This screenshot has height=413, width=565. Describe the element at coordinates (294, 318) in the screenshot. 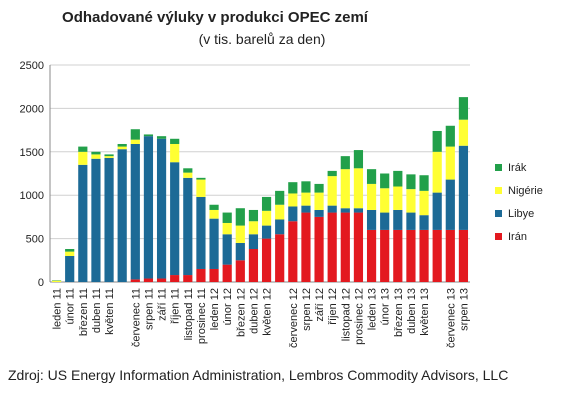

I see `x-tick-label: červenec 12` at that location.